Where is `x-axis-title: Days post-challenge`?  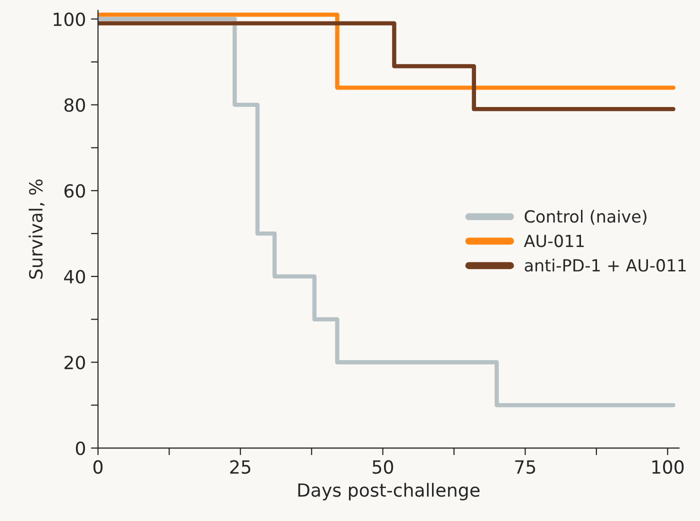
x-axis-title: Days post-challenge is located at coordinates (389, 491).